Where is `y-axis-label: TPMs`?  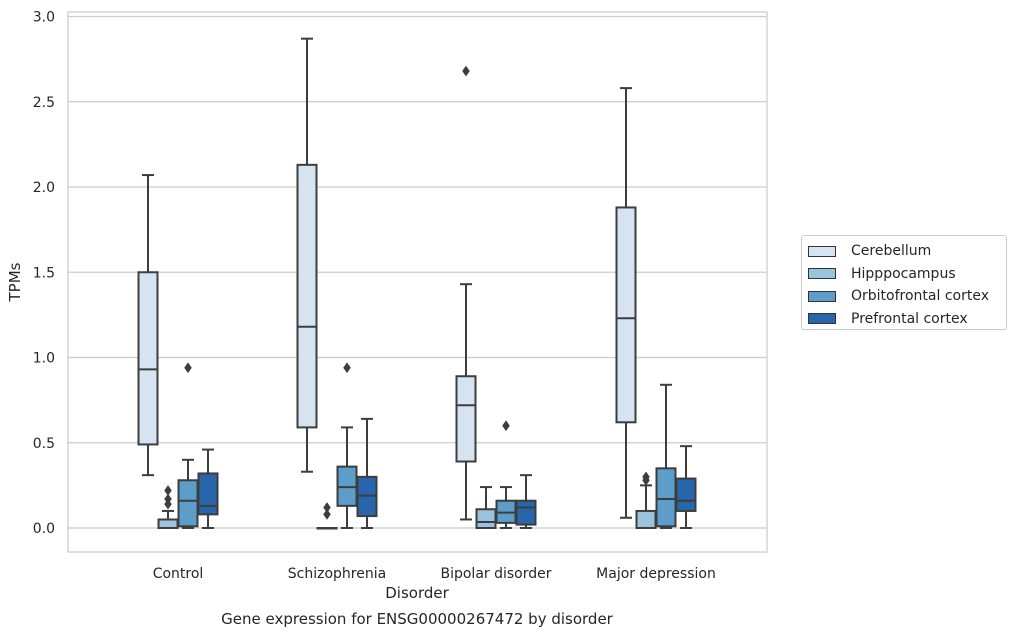 y-axis-label: TPMs is located at coordinates (15, 282).